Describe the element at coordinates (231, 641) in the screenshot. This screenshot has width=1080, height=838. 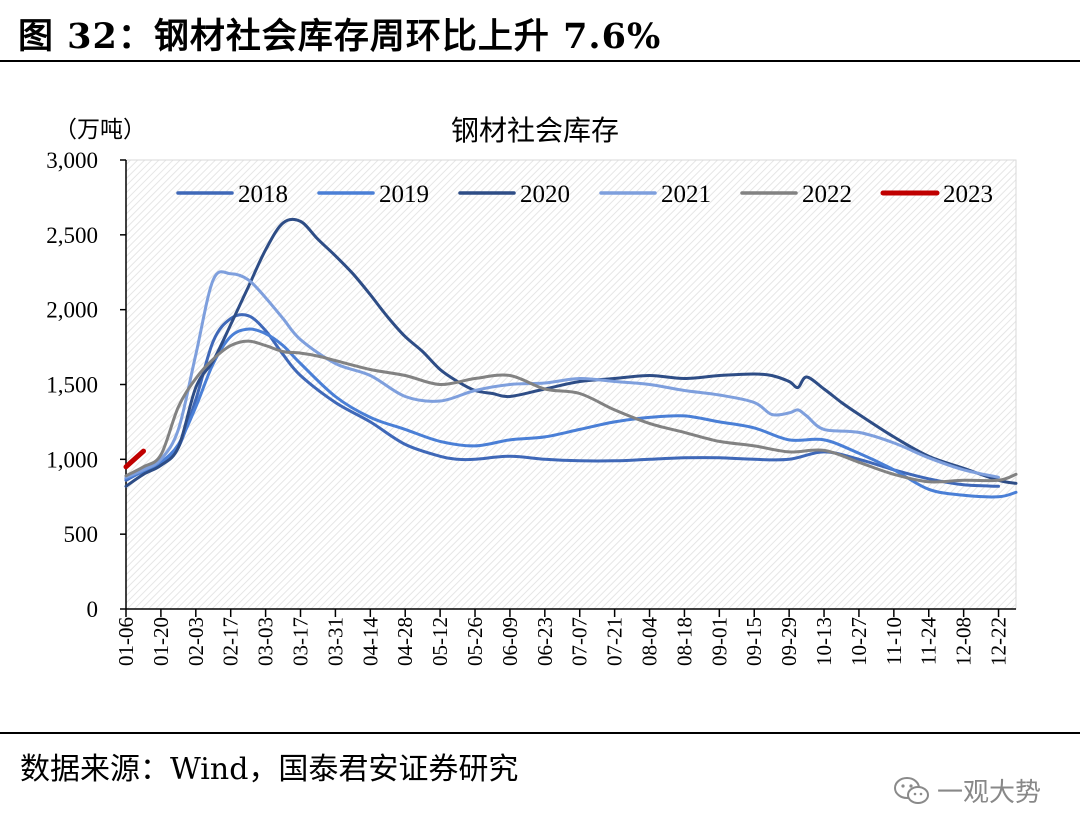
I see `x-tick-label: 02-17` at that location.